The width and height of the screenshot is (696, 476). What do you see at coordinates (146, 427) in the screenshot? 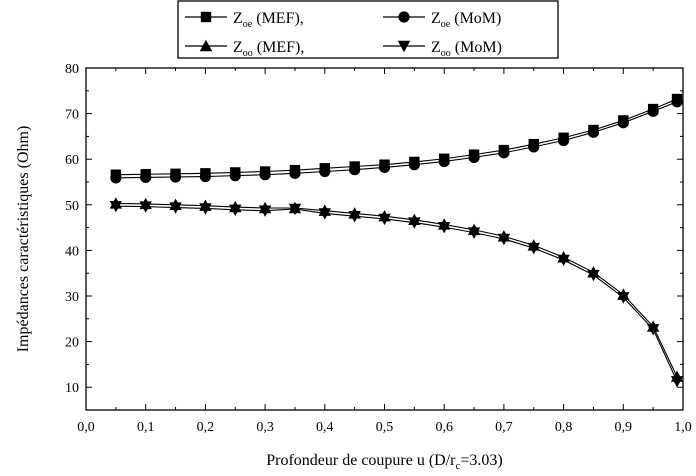
I see `x-tick-label: 0,1` at bounding box center [146, 427].